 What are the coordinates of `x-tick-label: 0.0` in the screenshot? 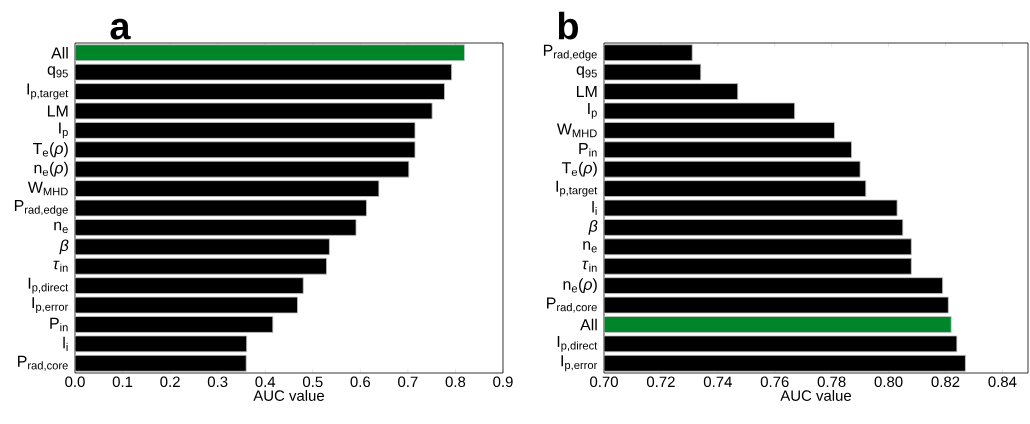 It's located at (75, 382).